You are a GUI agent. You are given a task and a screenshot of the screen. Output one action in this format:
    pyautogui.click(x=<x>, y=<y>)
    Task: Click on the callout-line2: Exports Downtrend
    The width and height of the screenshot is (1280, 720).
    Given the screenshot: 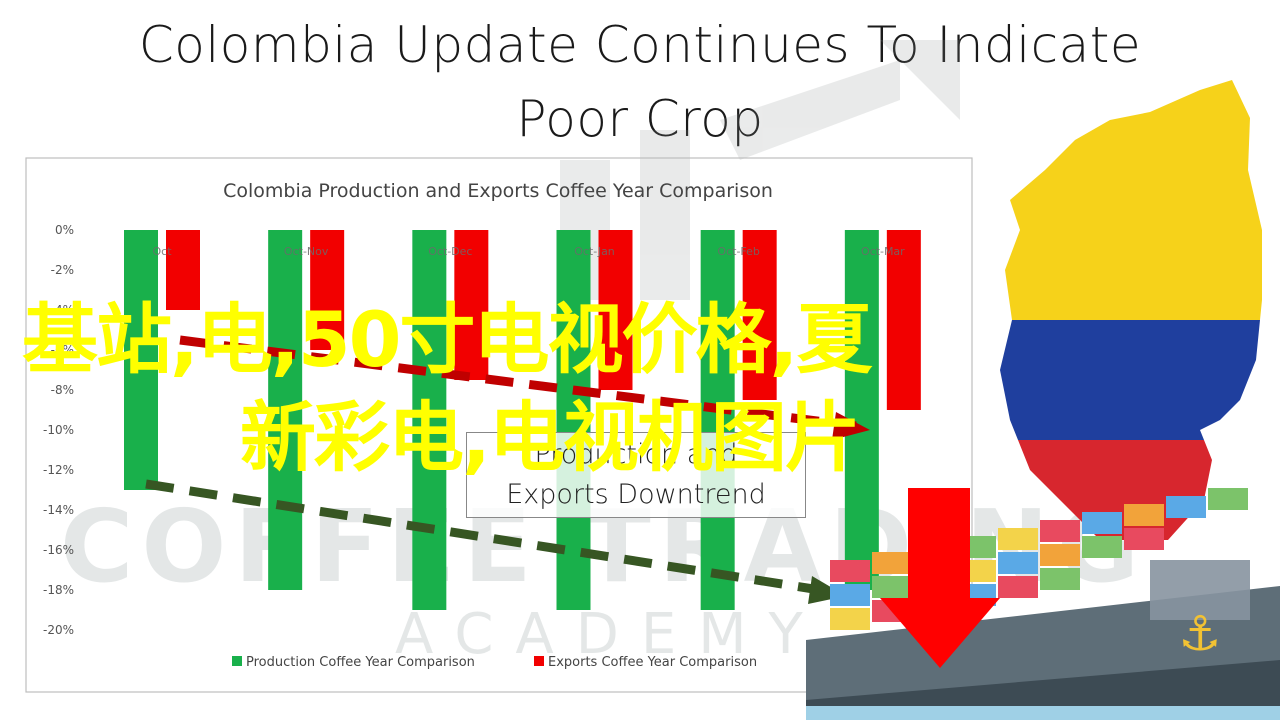 What is the action you would take?
    pyautogui.click(x=636, y=494)
    